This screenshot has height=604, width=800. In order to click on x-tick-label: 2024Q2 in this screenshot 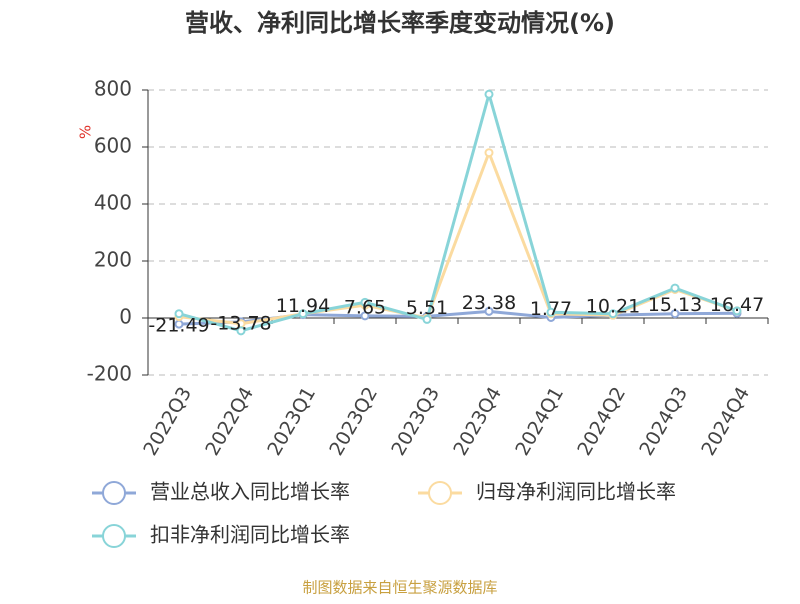, I will do `click(601, 421)`.